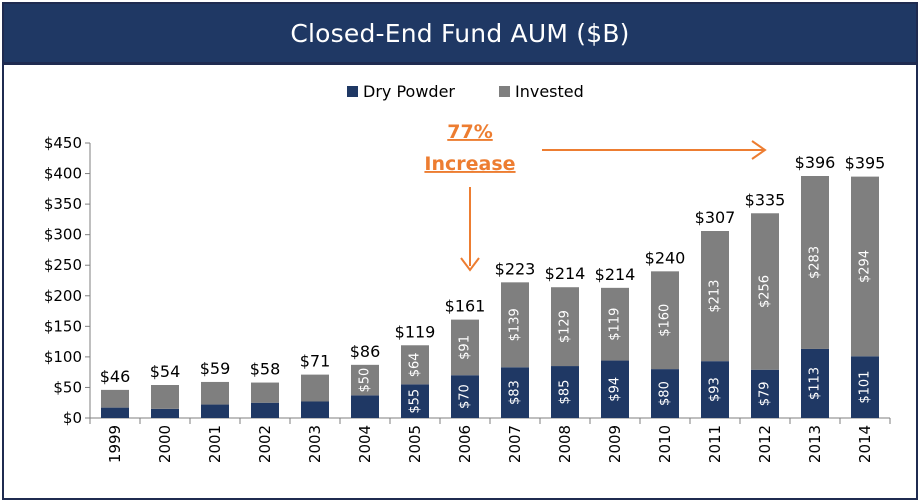 The height and width of the screenshot is (504, 922). What do you see at coordinates (470, 264) in the screenshot?
I see `annotation-arrowhead-down` at bounding box center [470, 264].